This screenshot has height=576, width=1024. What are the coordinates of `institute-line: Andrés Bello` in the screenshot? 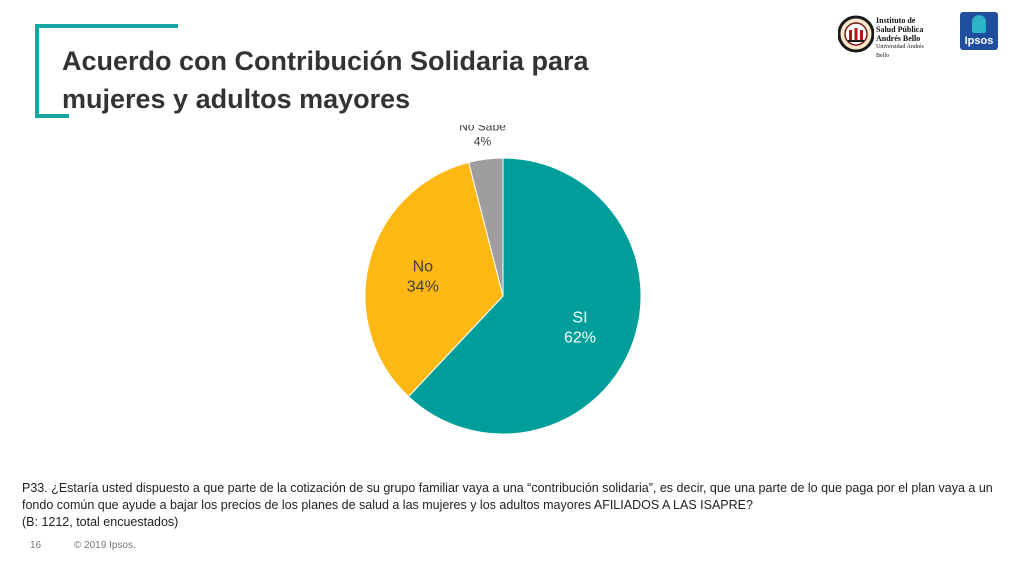 It's located at (898, 38).